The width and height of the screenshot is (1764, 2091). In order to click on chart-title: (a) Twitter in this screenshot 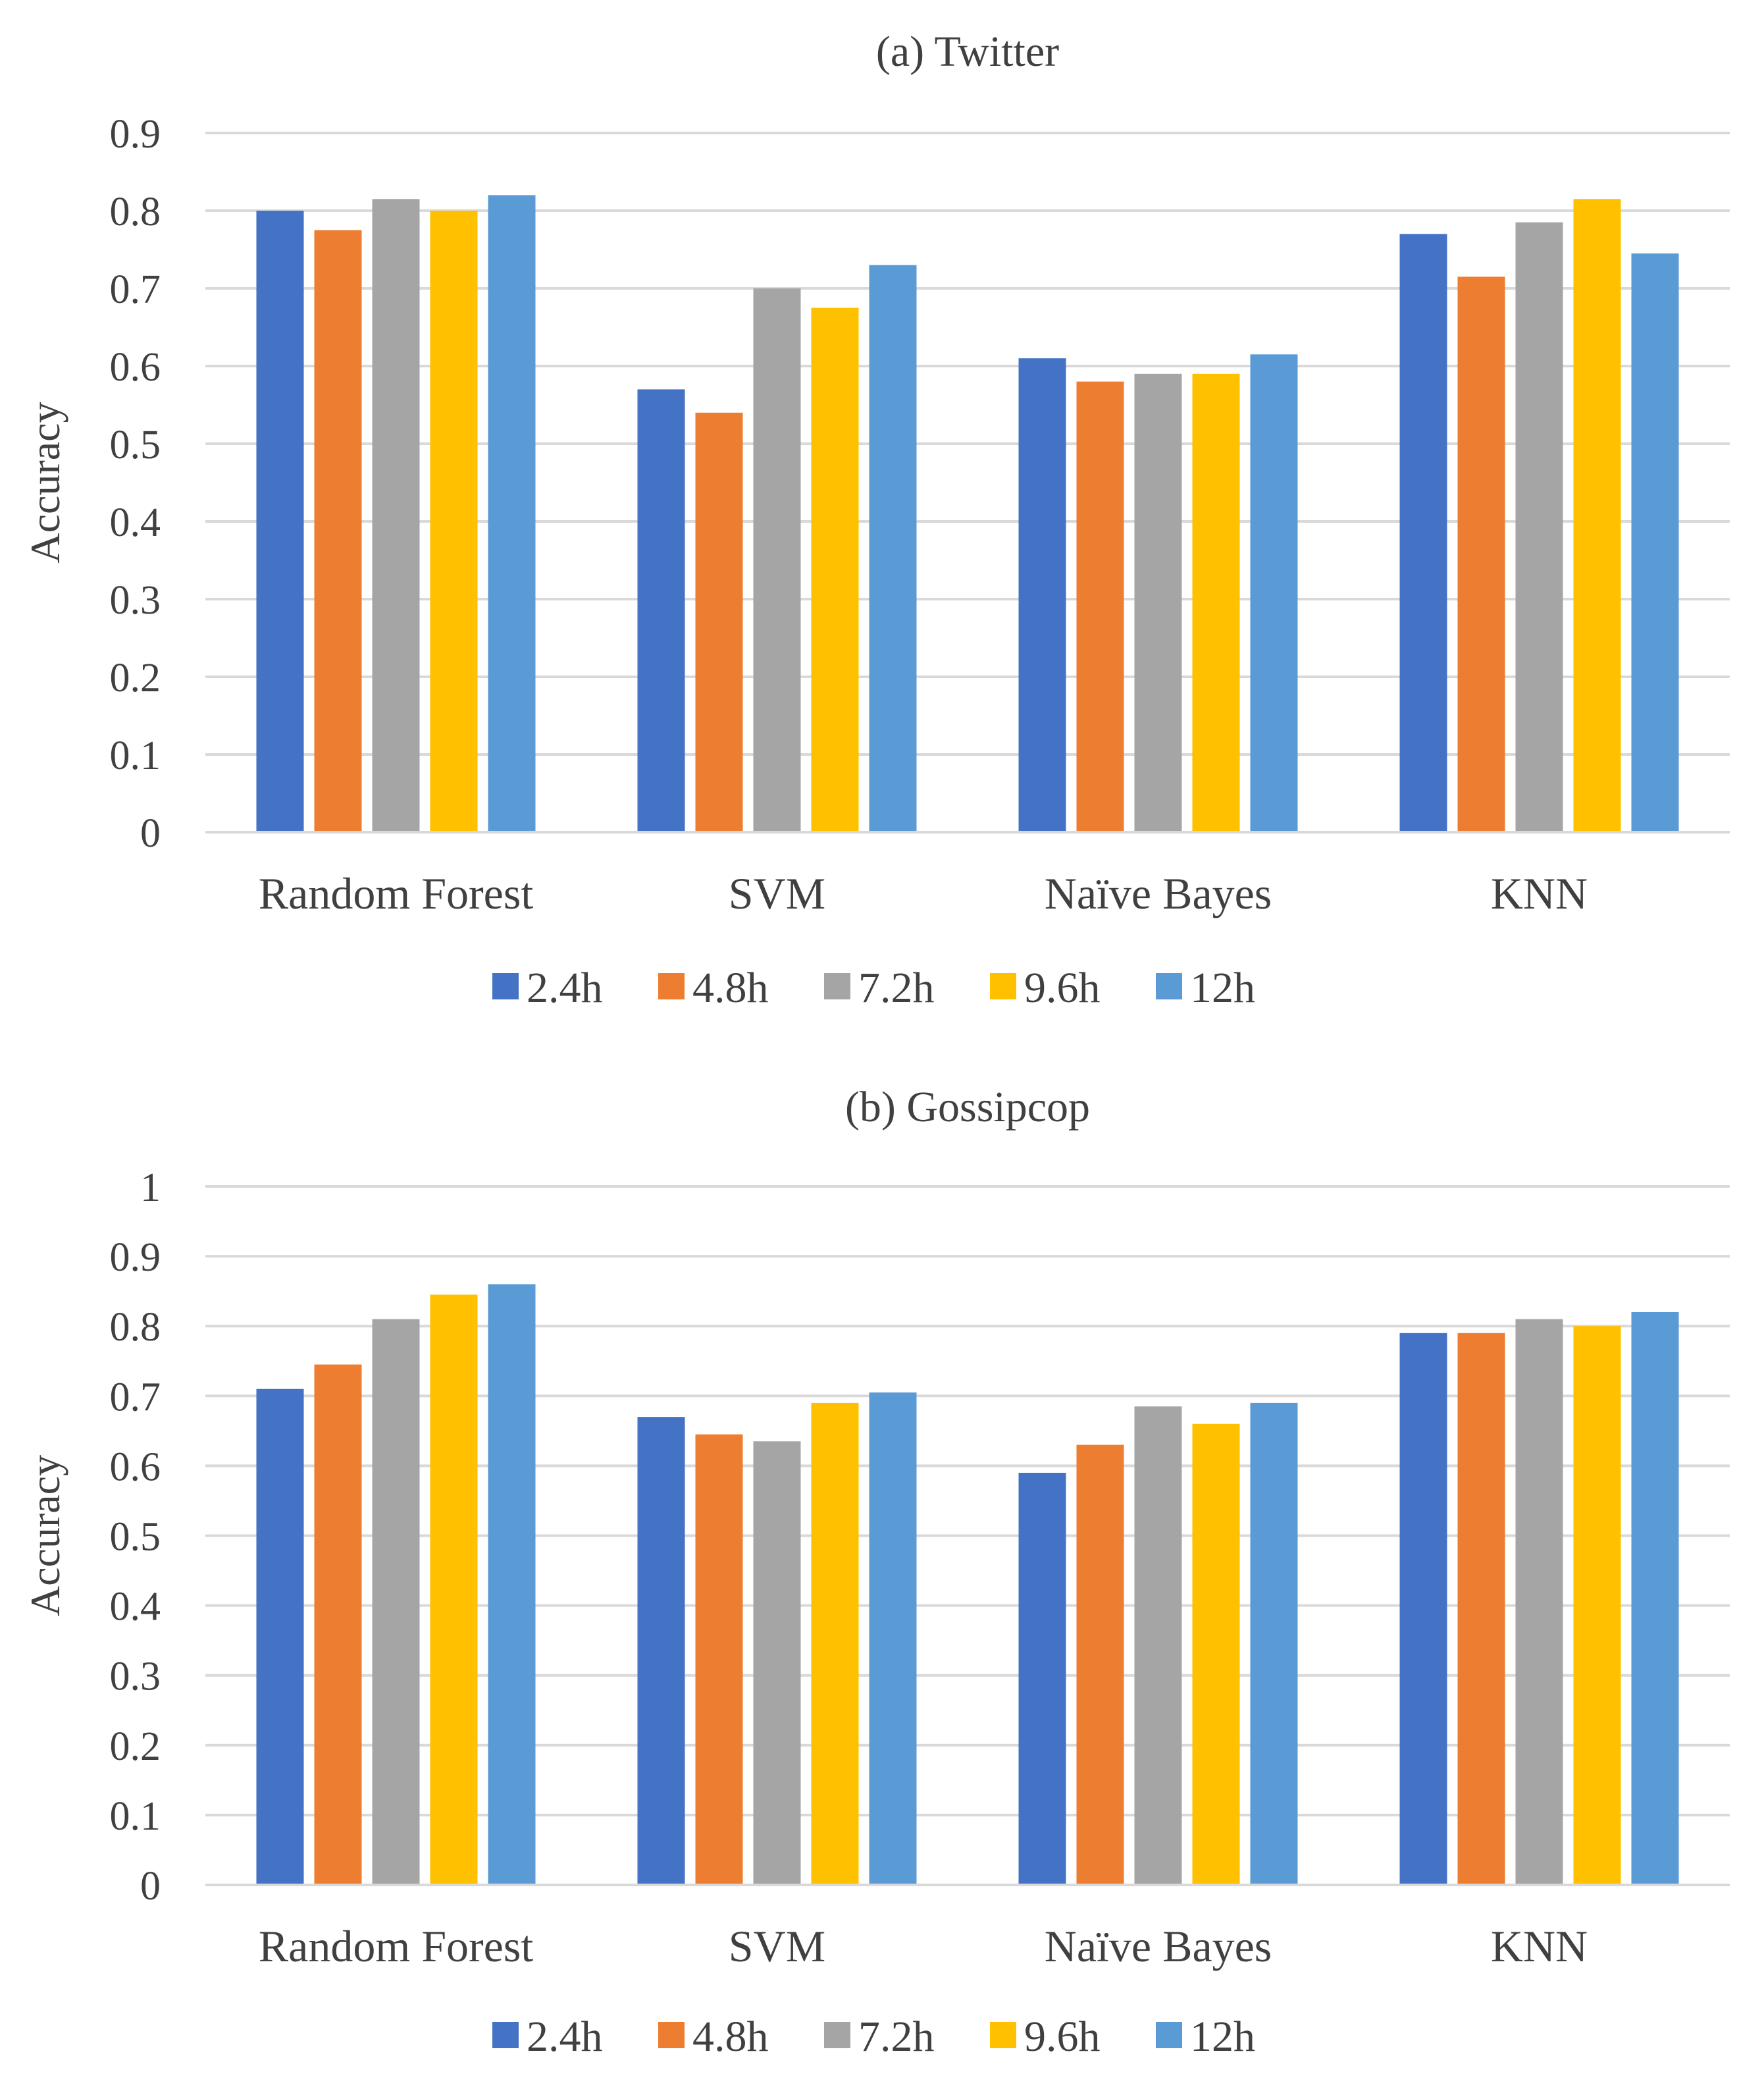, I will do `click(967, 52)`.